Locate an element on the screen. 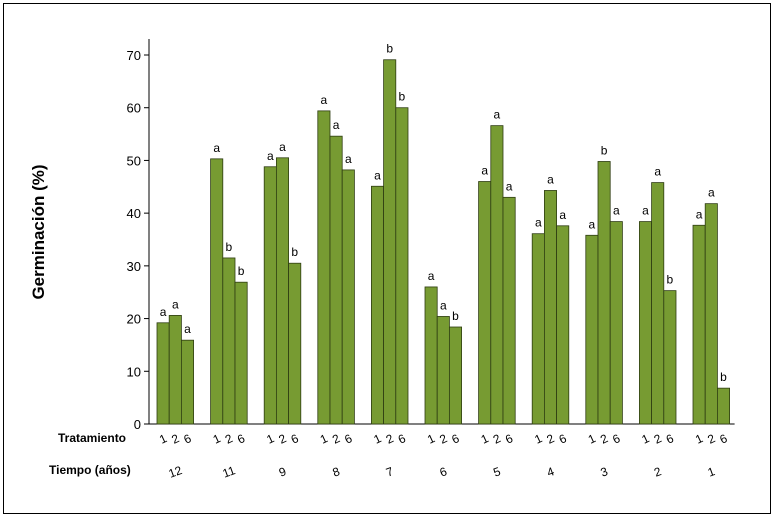 This screenshot has width=776, height=519. y-tick-label: 20 is located at coordinates (134, 319).